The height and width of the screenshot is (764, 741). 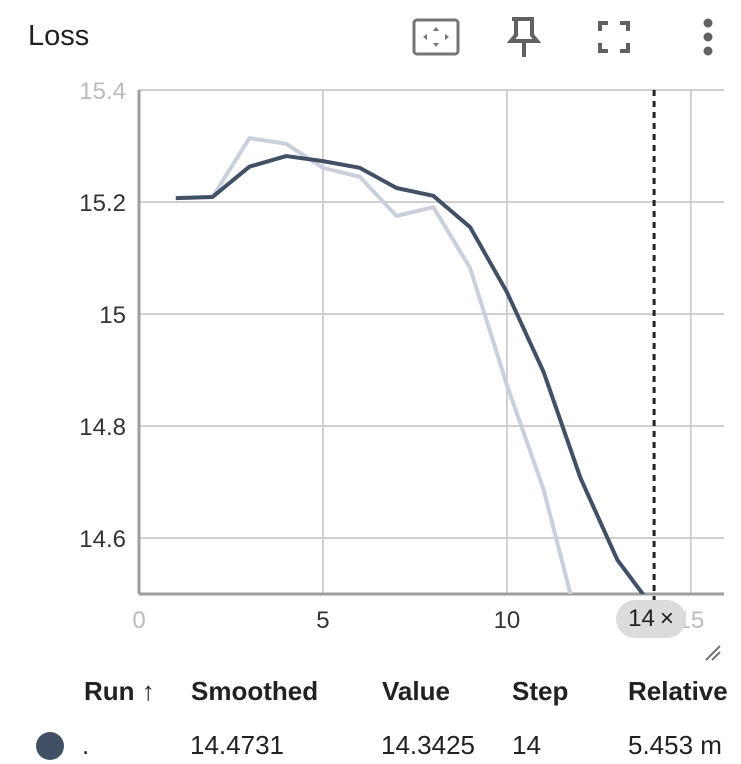 I want to click on fullscreen-button, so click(x=614, y=37).